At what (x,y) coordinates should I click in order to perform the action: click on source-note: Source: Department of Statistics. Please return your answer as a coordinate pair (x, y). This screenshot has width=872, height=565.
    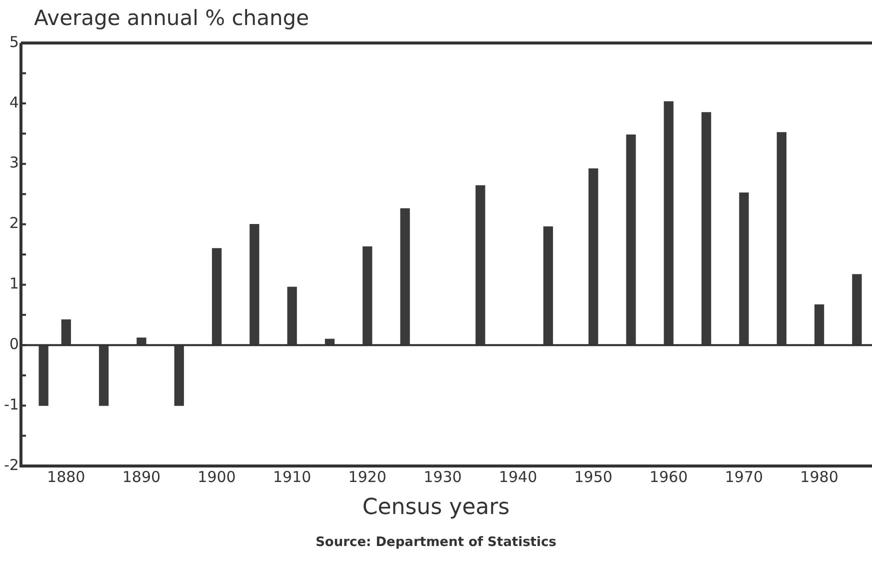
    Looking at the image, I should click on (436, 542).